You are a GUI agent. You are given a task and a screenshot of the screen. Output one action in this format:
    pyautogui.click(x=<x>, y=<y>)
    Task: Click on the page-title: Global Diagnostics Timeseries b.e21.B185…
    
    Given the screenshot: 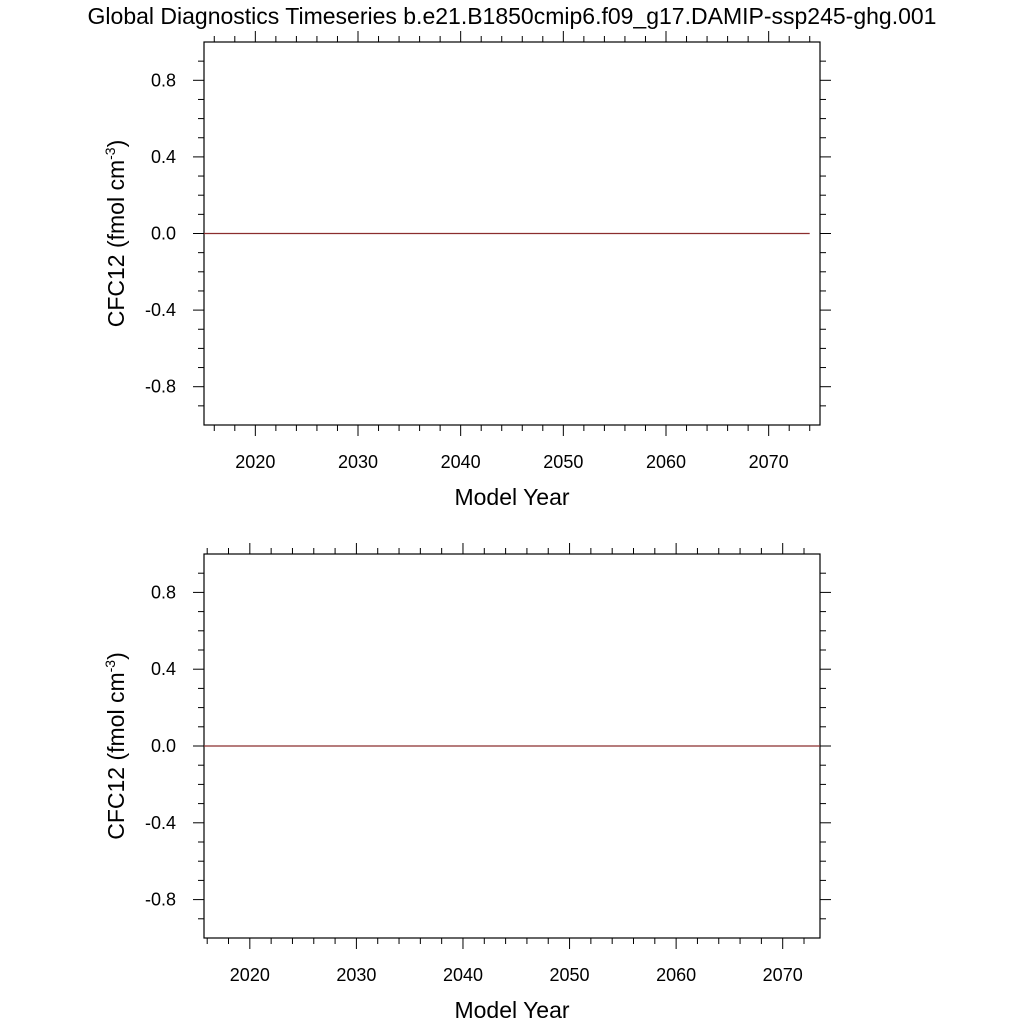 What is the action you would take?
    pyautogui.click(x=512, y=16)
    